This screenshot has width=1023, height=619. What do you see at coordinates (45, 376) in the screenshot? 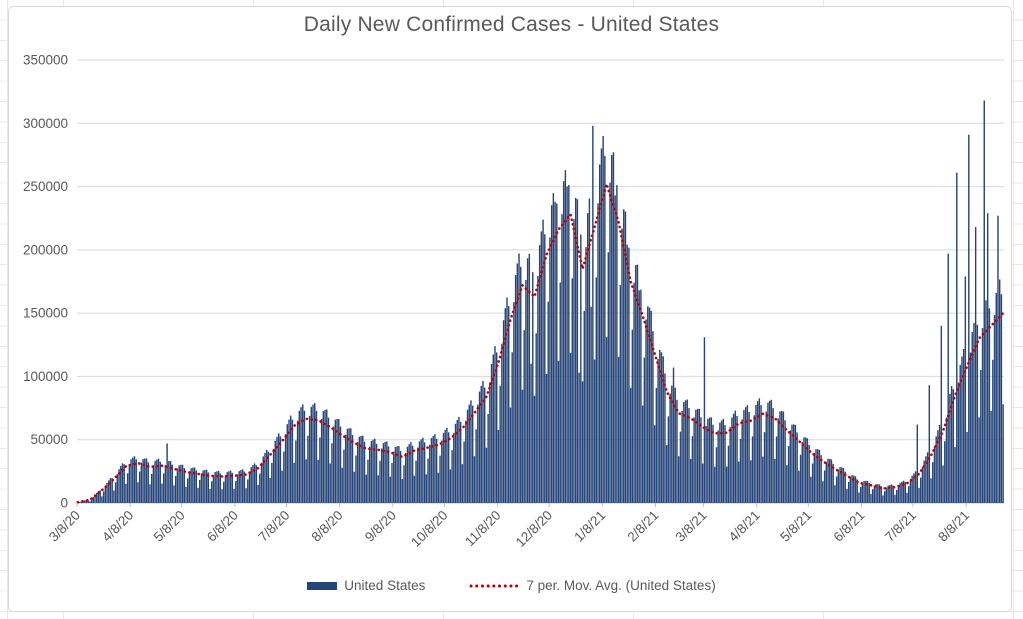
I see `y-tick-label: 100000` at bounding box center [45, 376].